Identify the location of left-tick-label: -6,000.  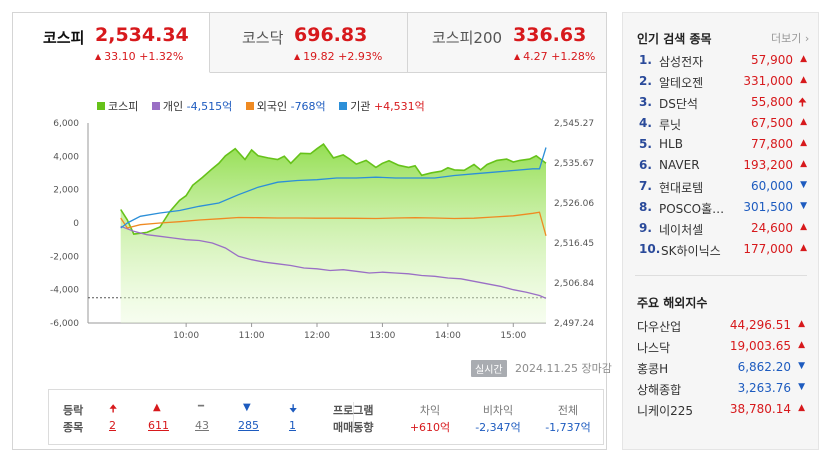
(64, 324).